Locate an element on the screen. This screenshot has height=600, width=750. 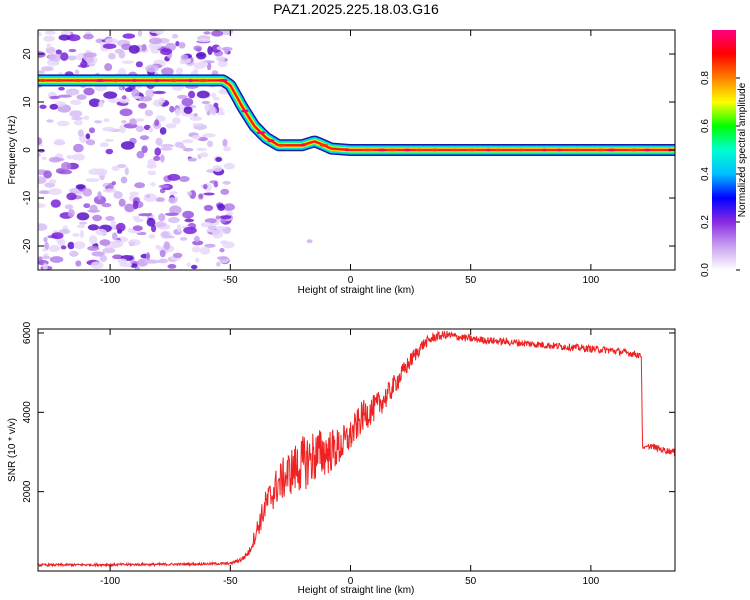
spectrogram-ridge-layer is located at coordinates (356, 115).